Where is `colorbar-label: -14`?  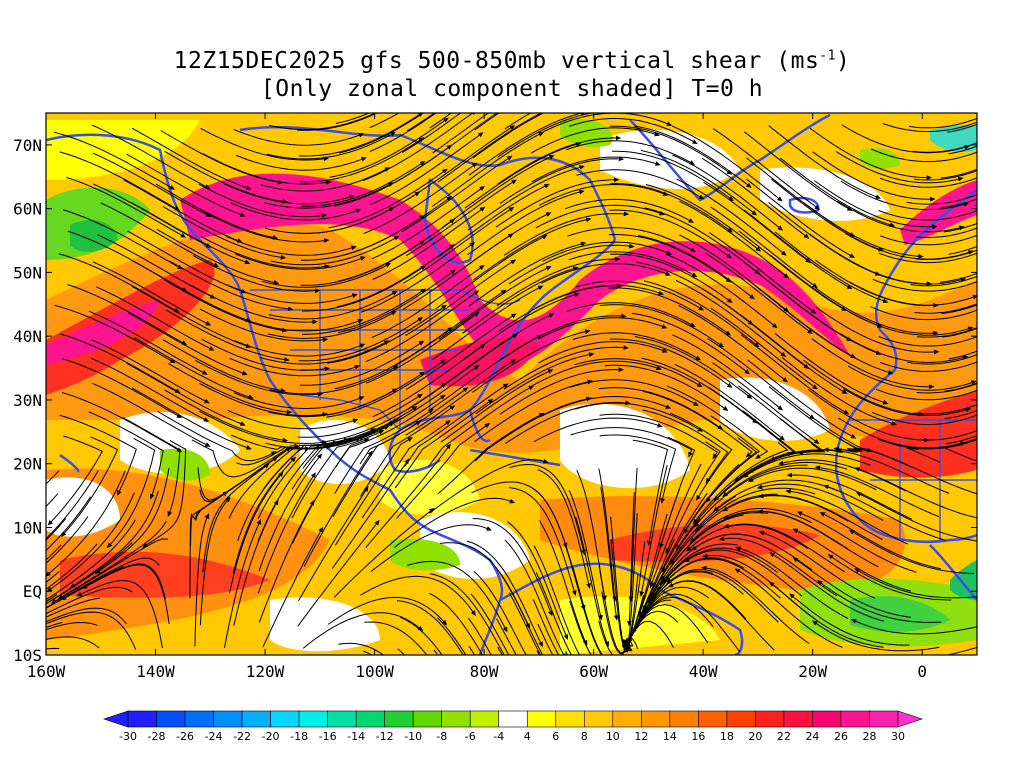 colorbar-label: -14 is located at coordinates (356, 736).